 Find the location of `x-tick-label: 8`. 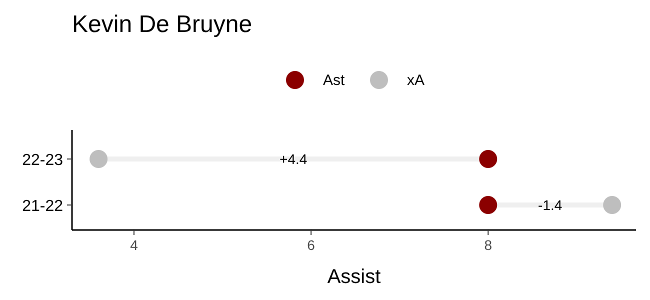

x-tick-label: 8 is located at coordinates (488, 245).